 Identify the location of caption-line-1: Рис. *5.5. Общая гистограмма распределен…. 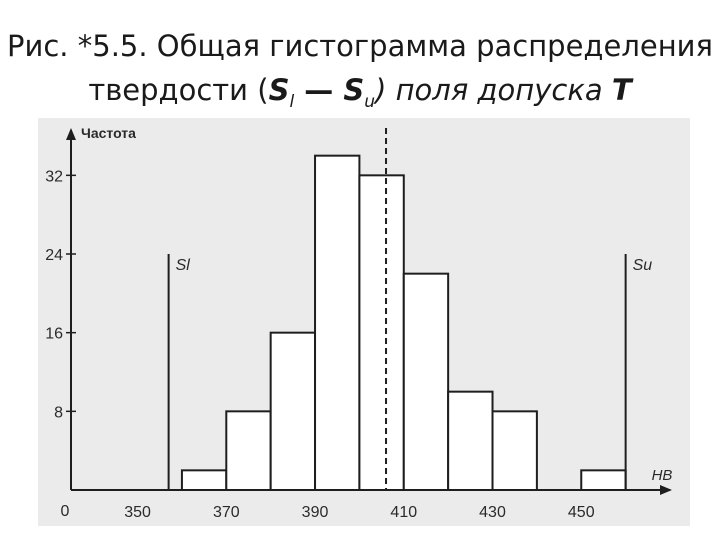
(360, 46).